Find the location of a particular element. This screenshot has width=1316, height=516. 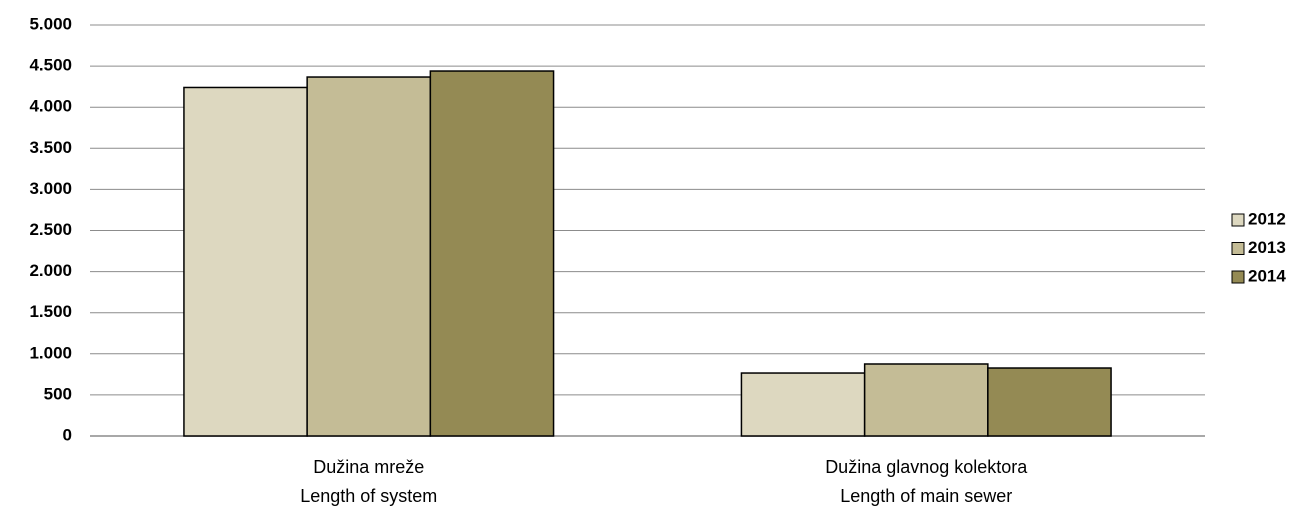

y-tick-label: 1.500 is located at coordinates (50, 311).